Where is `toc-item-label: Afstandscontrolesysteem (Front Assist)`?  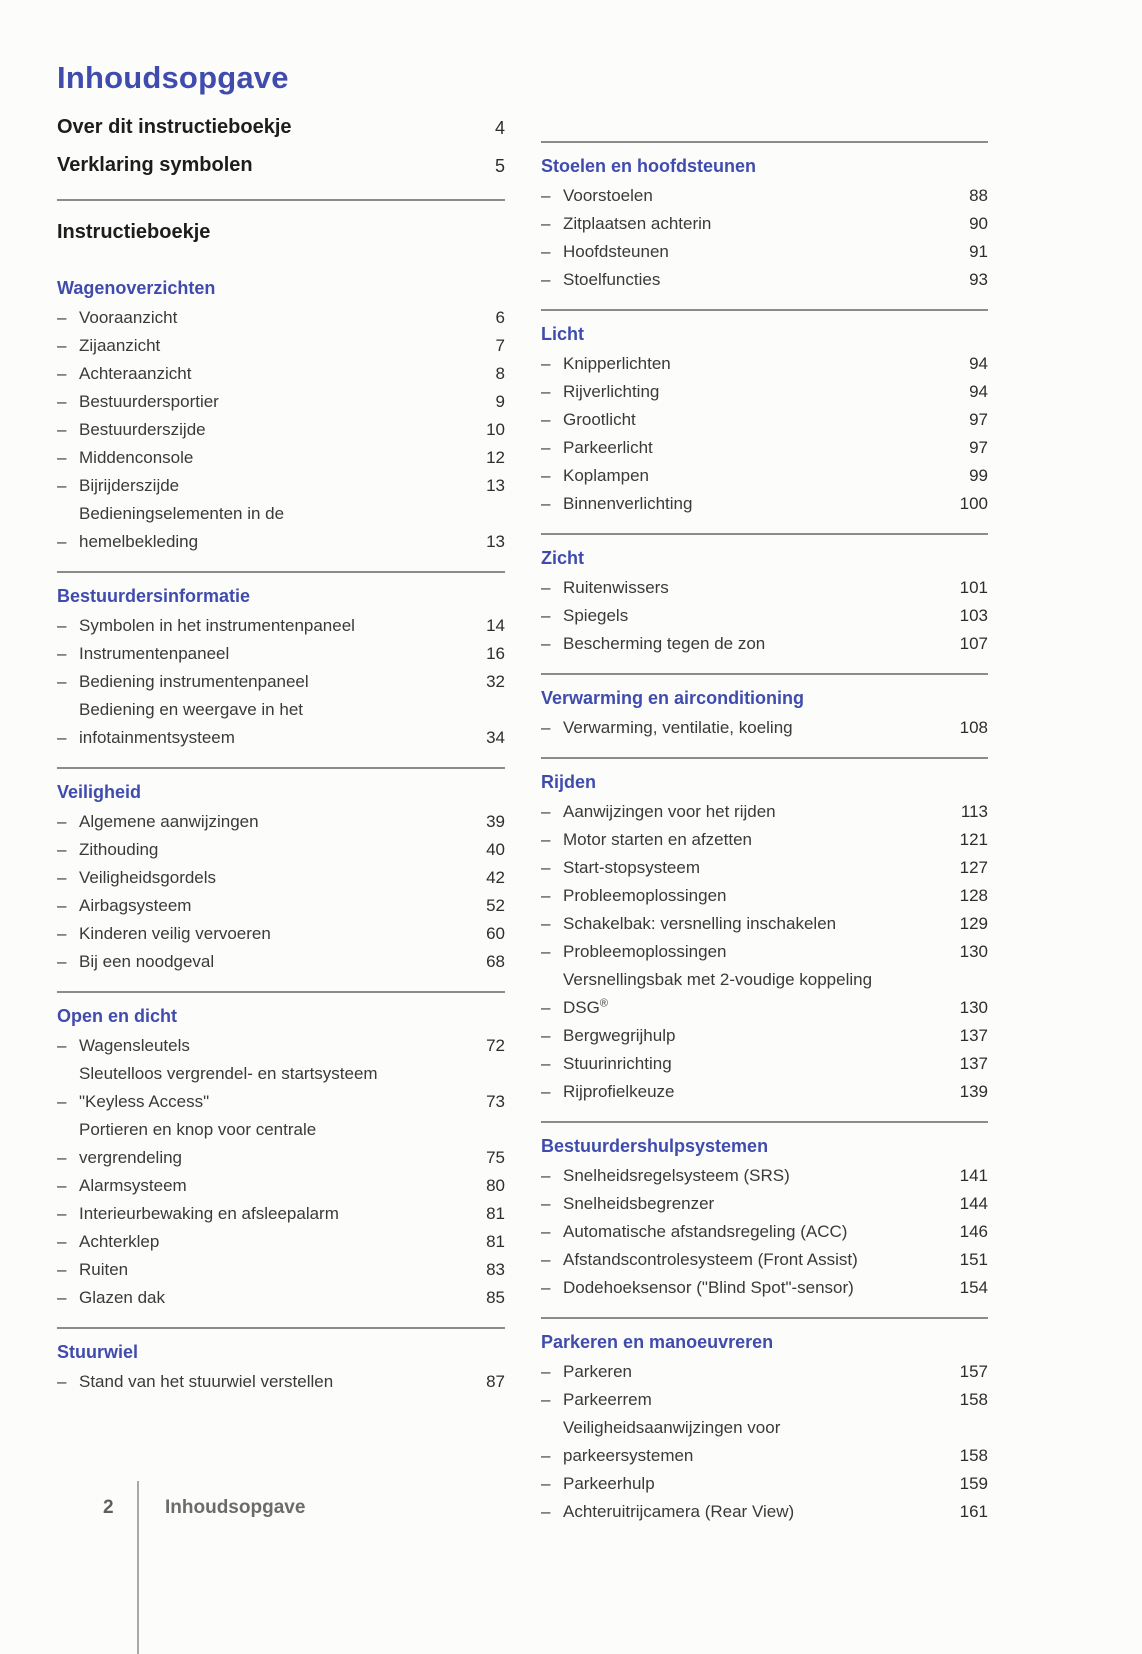 toc-item-label: Afstandscontrolesysteem (Front Assist) is located at coordinates (710, 1259).